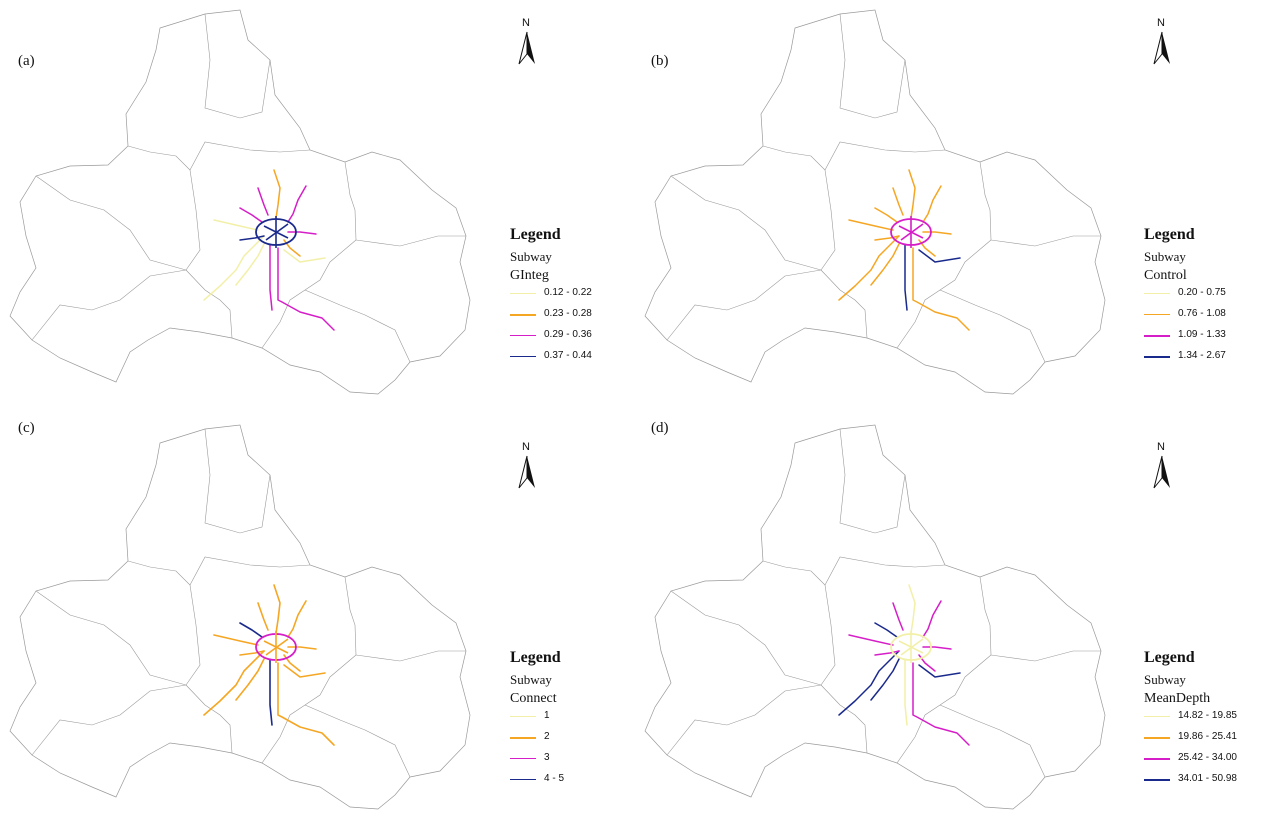 Image resolution: width=1269 pixels, height=825 pixels. I want to click on north-label-a: N, so click(526, 23).